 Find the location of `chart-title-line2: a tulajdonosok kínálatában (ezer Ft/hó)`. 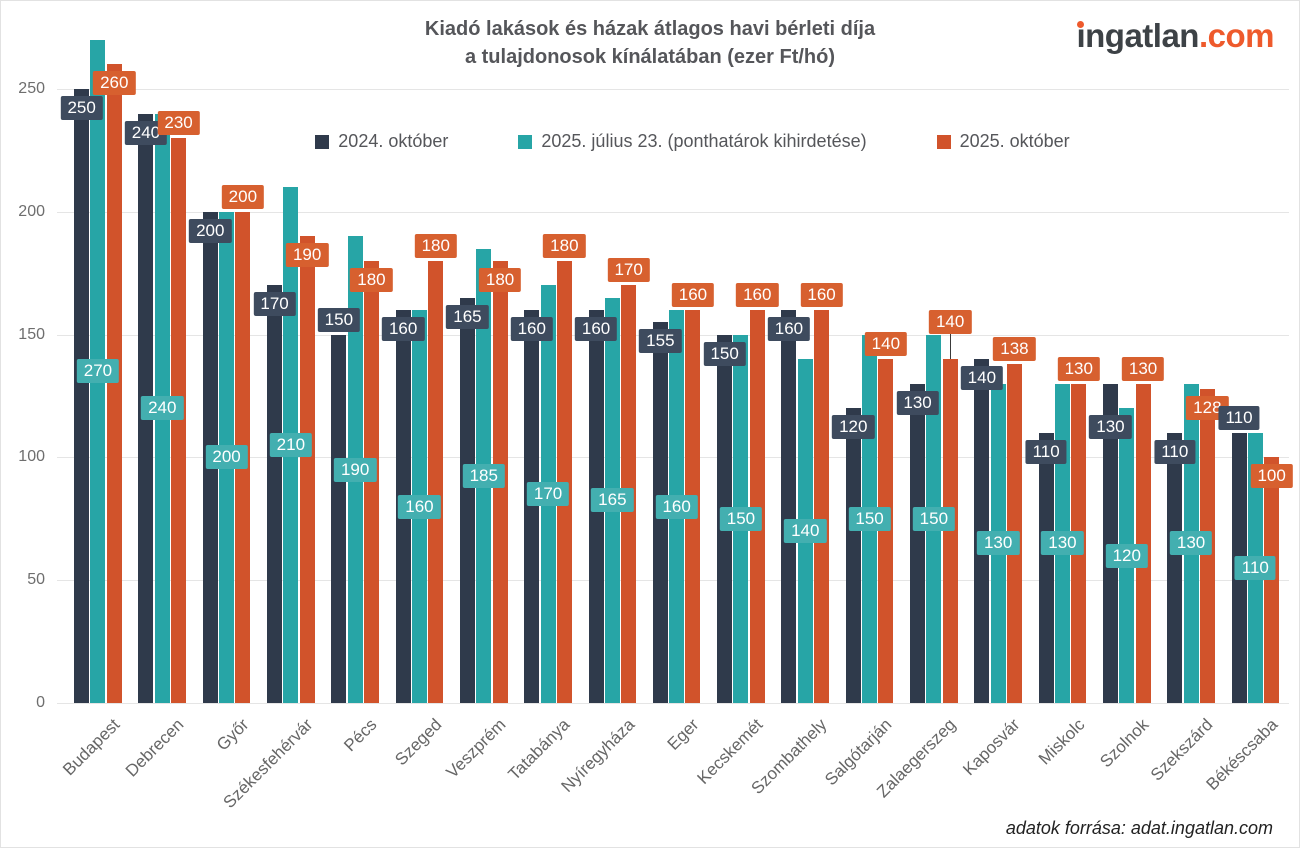

chart-title-line2: a tulajdonosok kínálatában (ezer Ft/hó) is located at coordinates (650, 57).